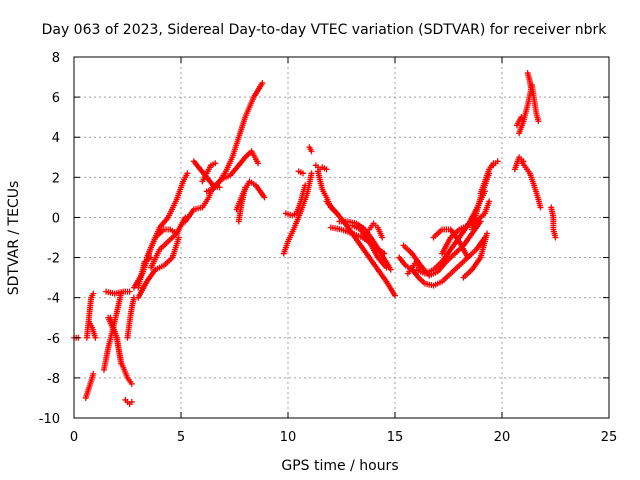 Image resolution: width=640 pixels, height=480 pixels. I want to click on series-arc-ten-f, so click(318, 167).